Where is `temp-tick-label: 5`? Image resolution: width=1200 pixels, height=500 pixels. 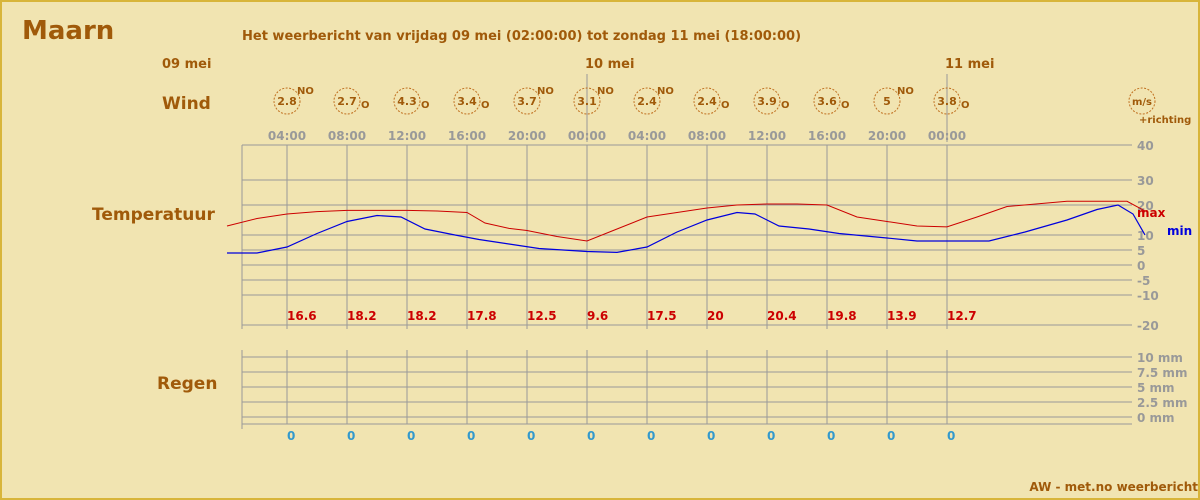
temp-tick-label: 5 is located at coordinates (1141, 251).